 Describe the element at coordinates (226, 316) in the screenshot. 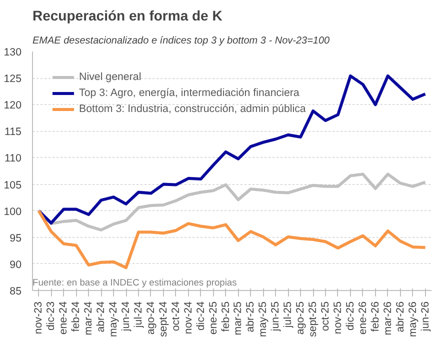

I see `x-tick-label: feb-25` at that location.